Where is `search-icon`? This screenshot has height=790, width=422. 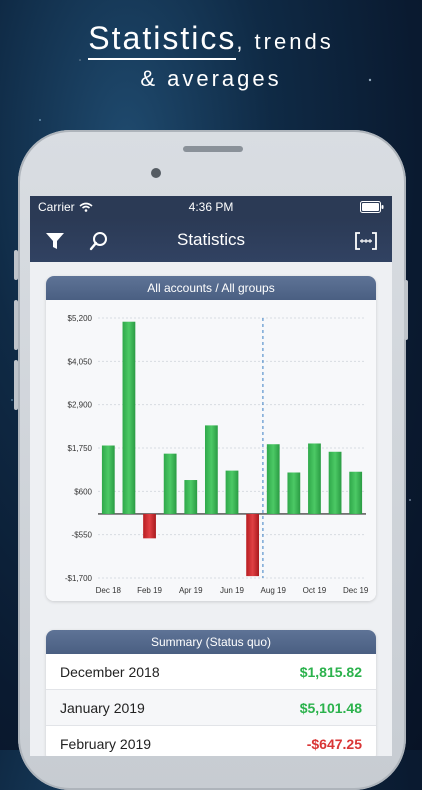
search-icon is located at coordinates (99, 241).